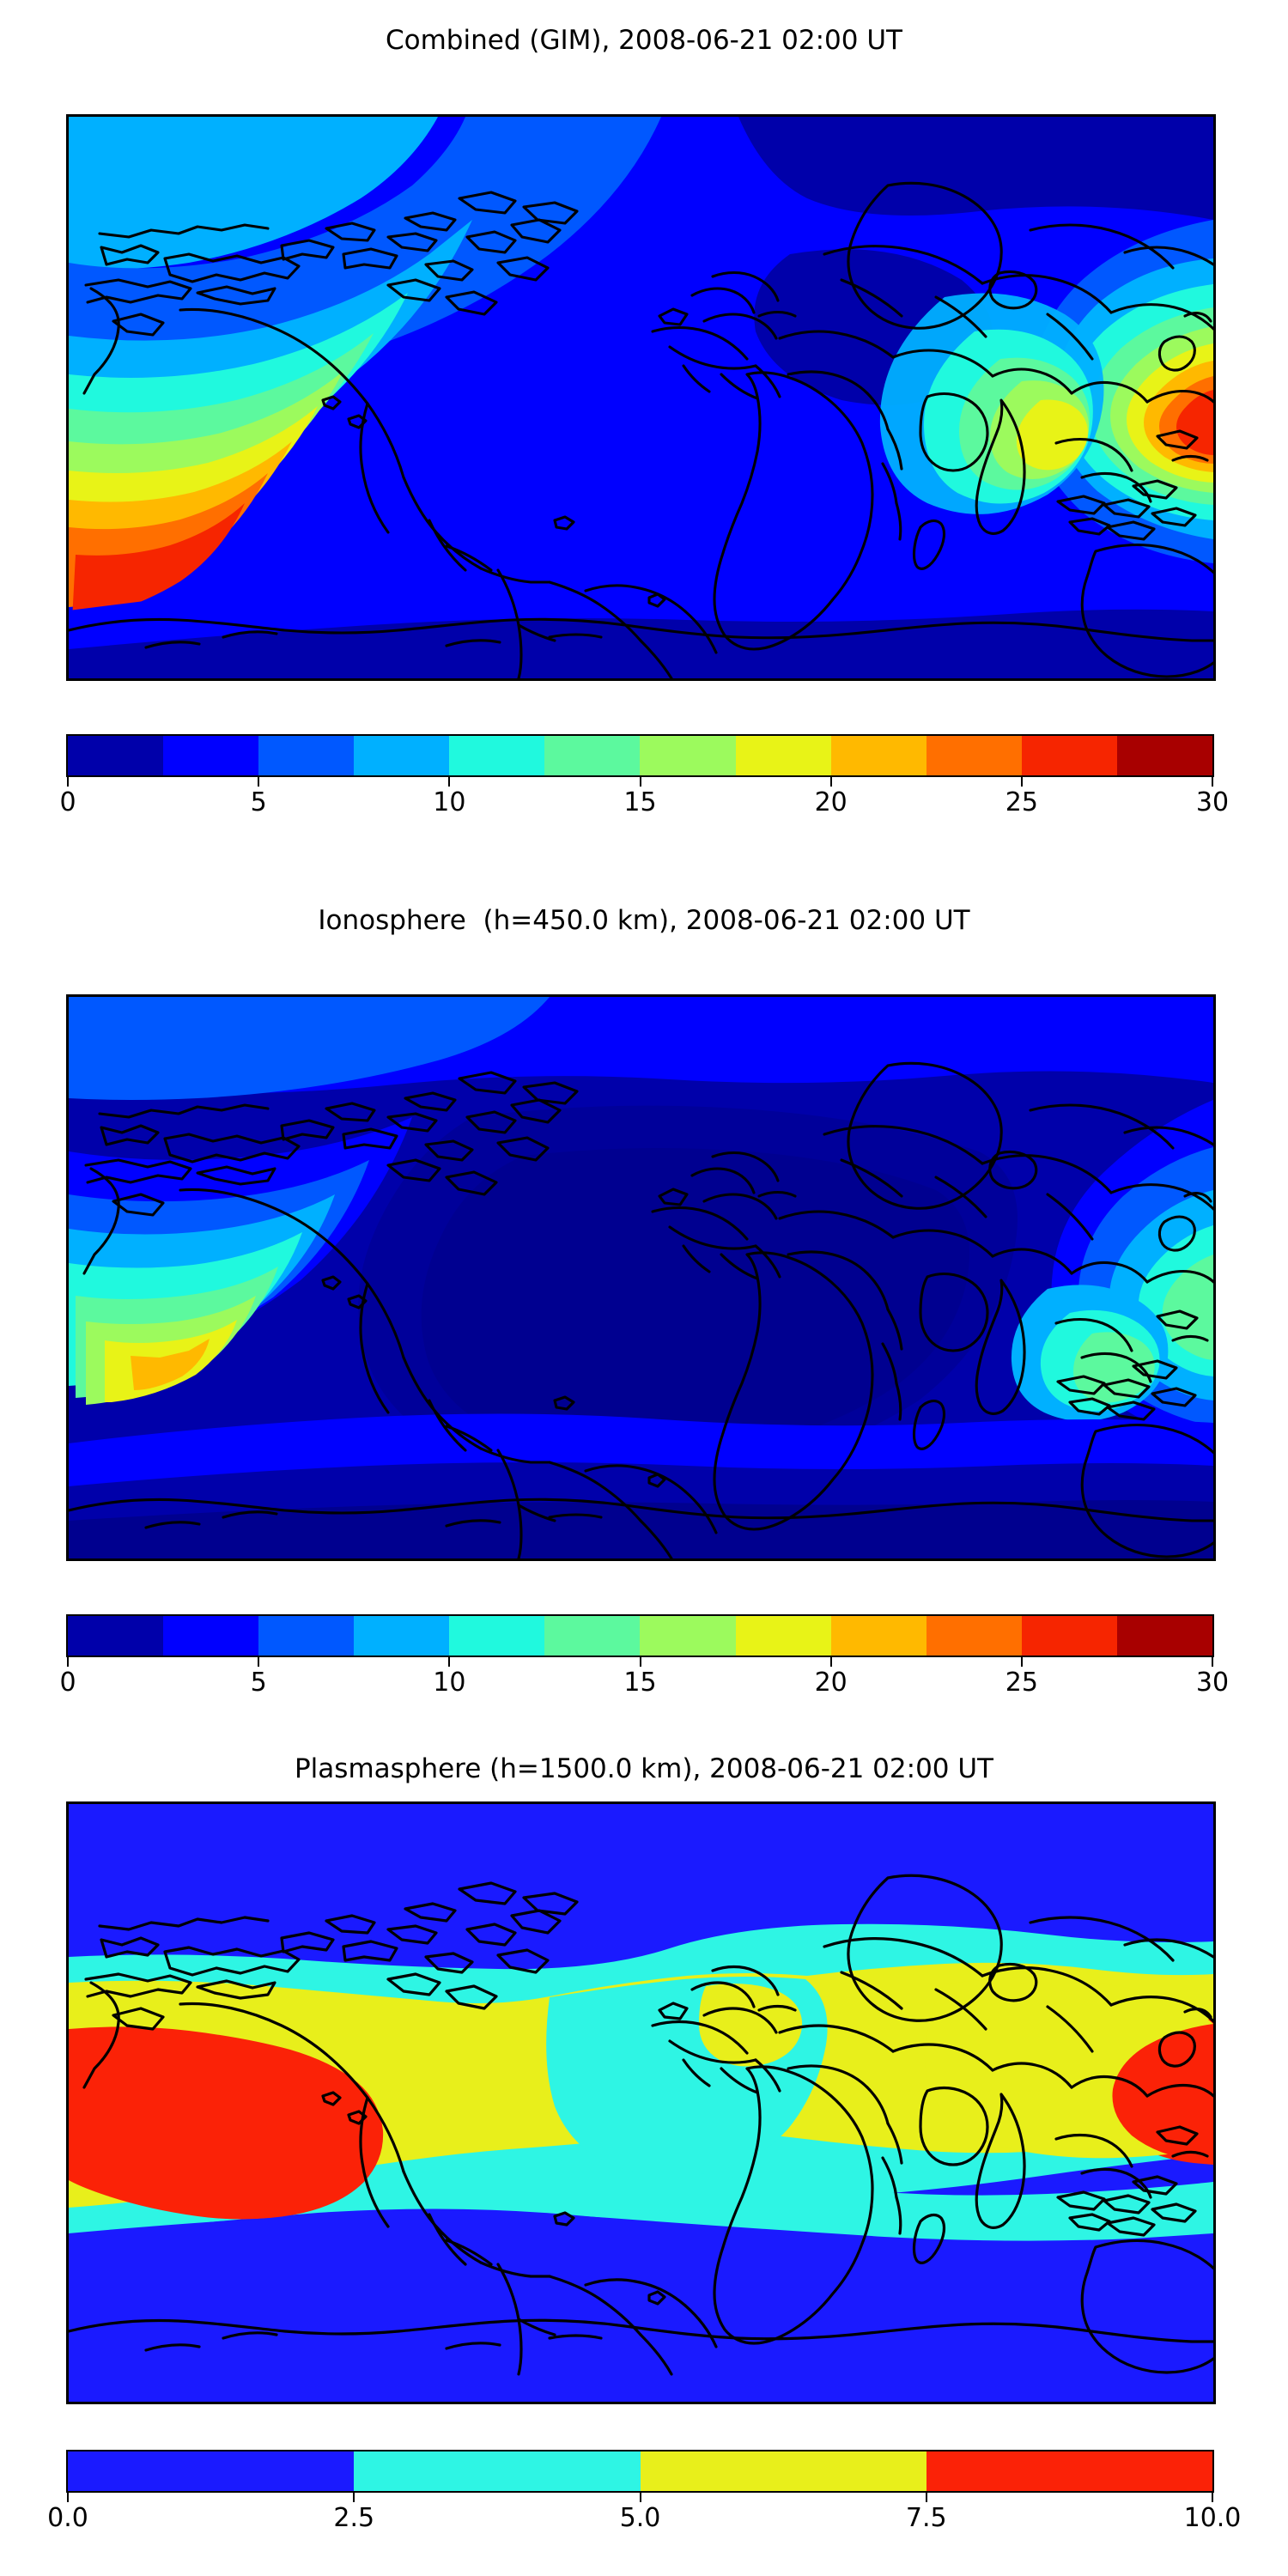  I want to click on colorbar-axis-plasmasphere: 0.0 2.5 5.0 7.5 10.0, so click(644, 2513).